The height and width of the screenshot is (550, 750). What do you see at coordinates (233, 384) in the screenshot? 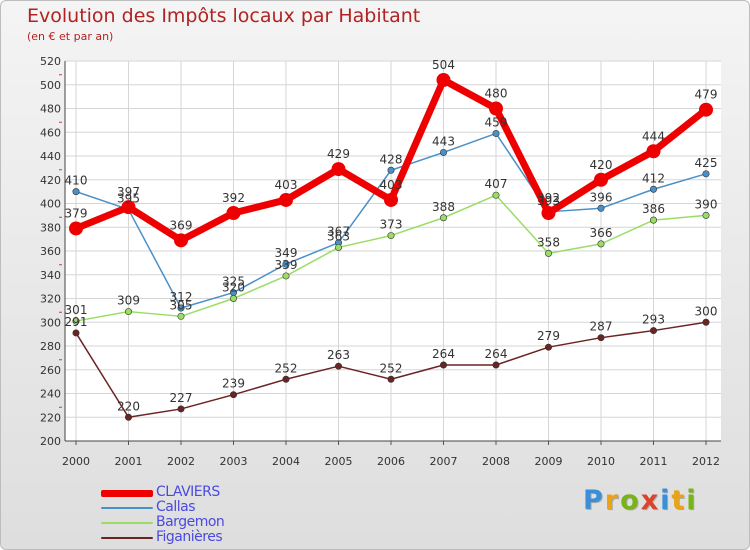
I see `data-label-figani-res: 239` at bounding box center [233, 384].